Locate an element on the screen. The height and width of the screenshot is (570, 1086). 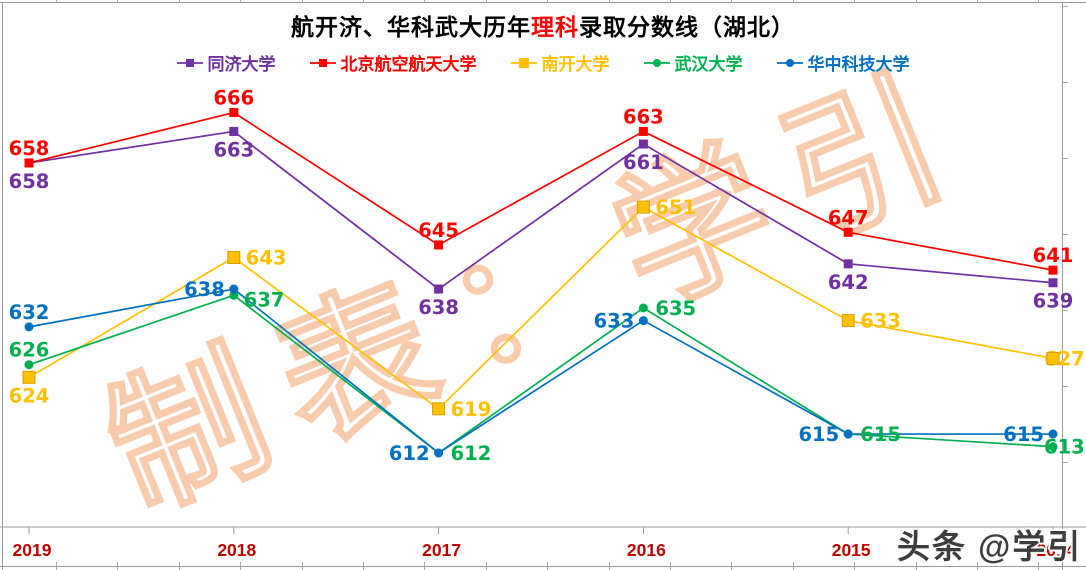
data-label-南开大学: 619 is located at coordinates (471, 409).